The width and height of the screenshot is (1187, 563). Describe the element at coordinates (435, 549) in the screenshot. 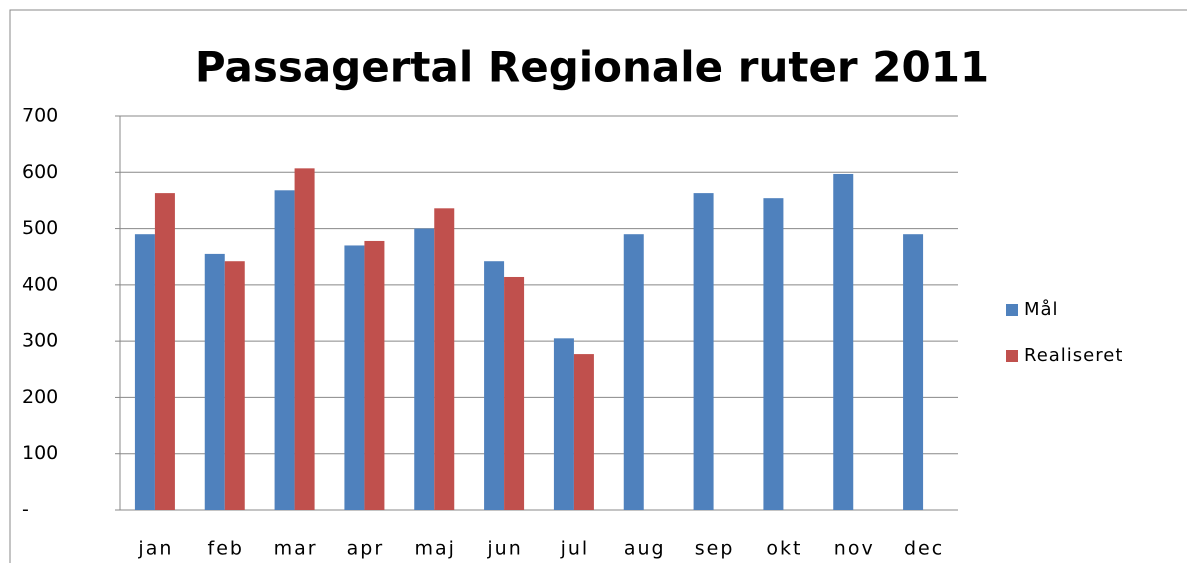

I see `x-tick-label: maj` at that location.